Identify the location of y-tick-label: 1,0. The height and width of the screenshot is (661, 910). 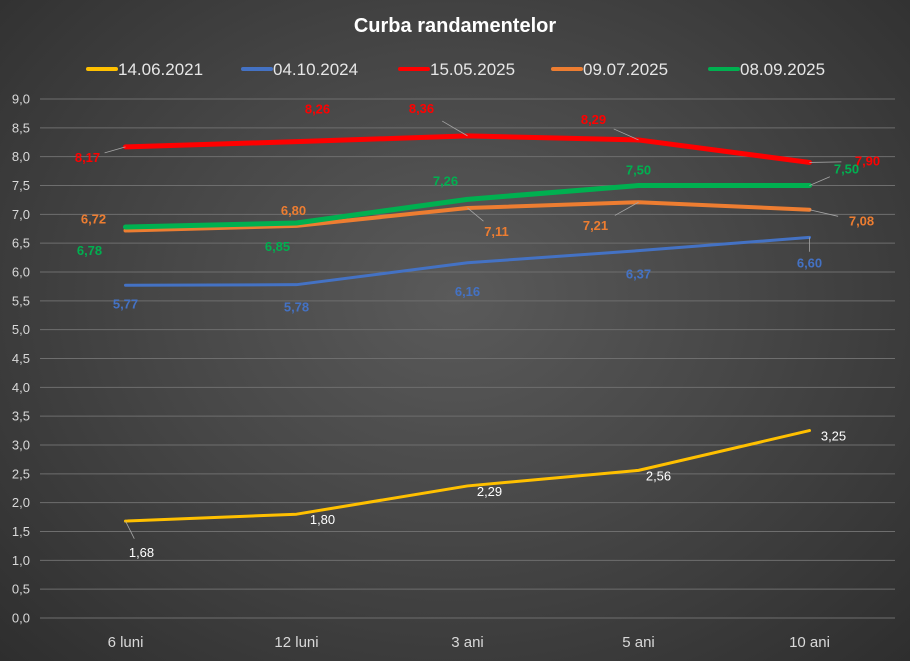
(21, 560).